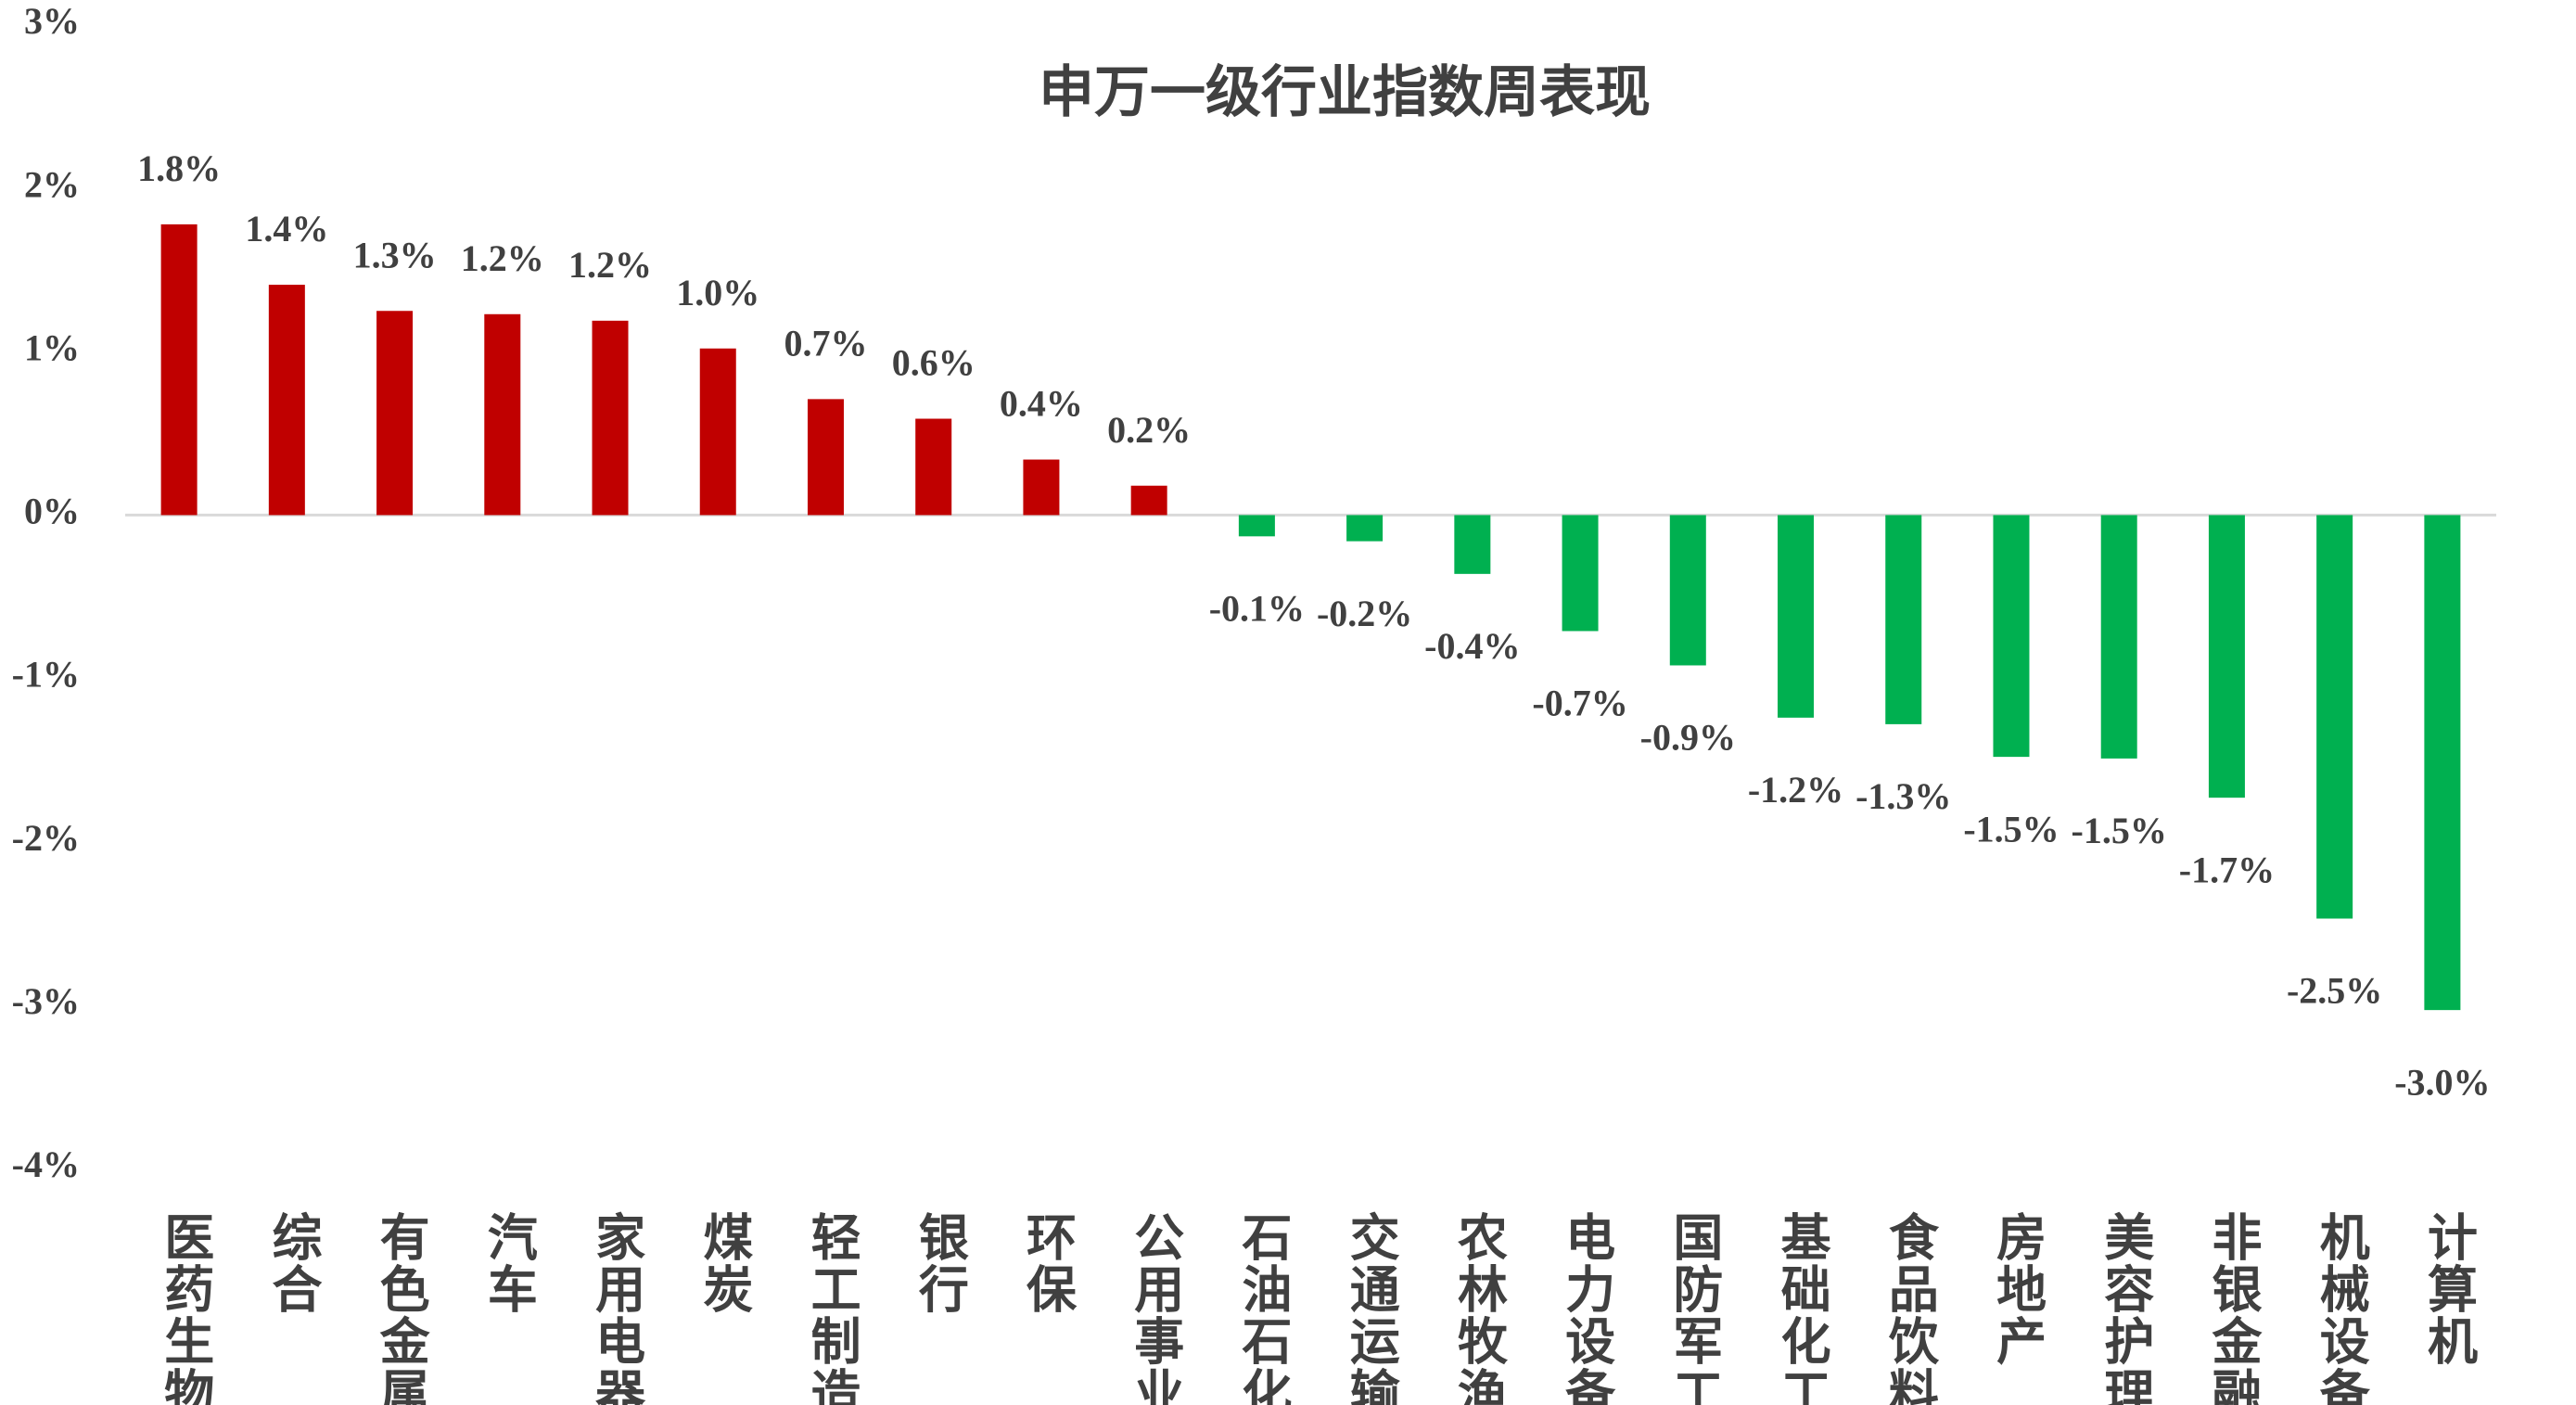  I want to click on x-tick-label: 公用事业, so click(1156, 1308).